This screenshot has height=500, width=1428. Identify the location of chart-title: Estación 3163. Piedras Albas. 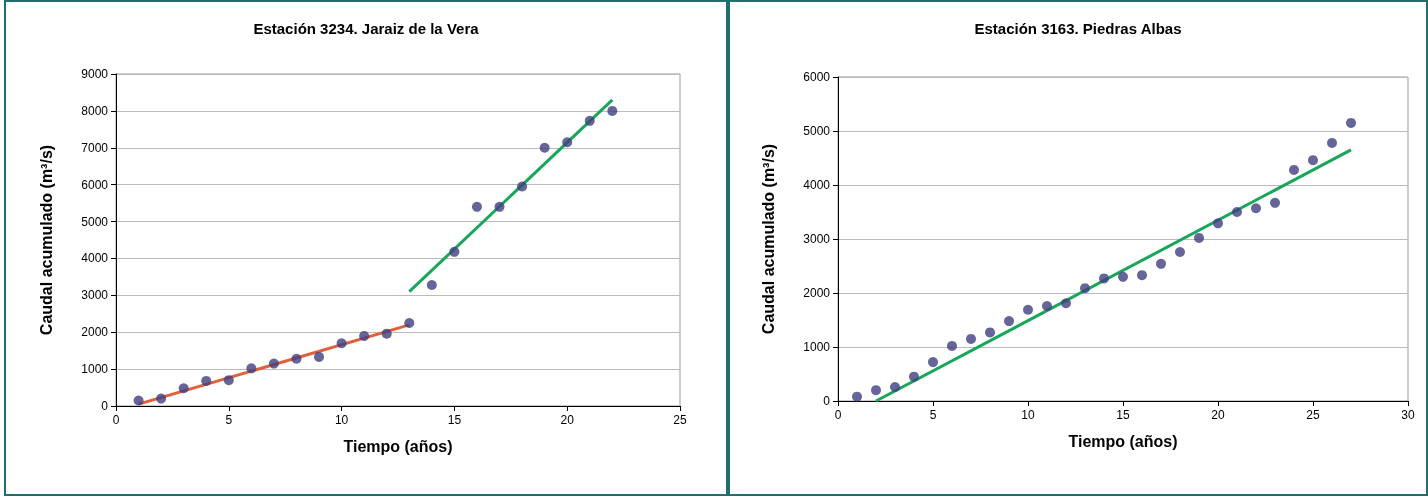
(1078, 28).